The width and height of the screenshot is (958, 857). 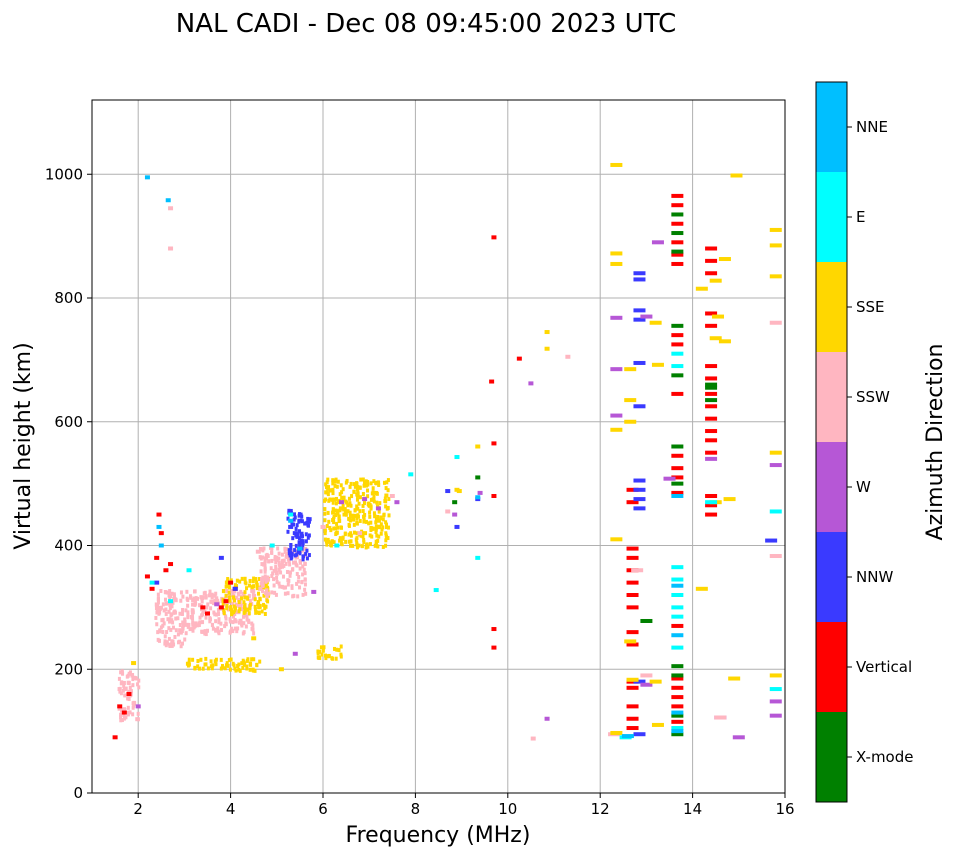 I want to click on colorbar-label: E, so click(x=860, y=217).